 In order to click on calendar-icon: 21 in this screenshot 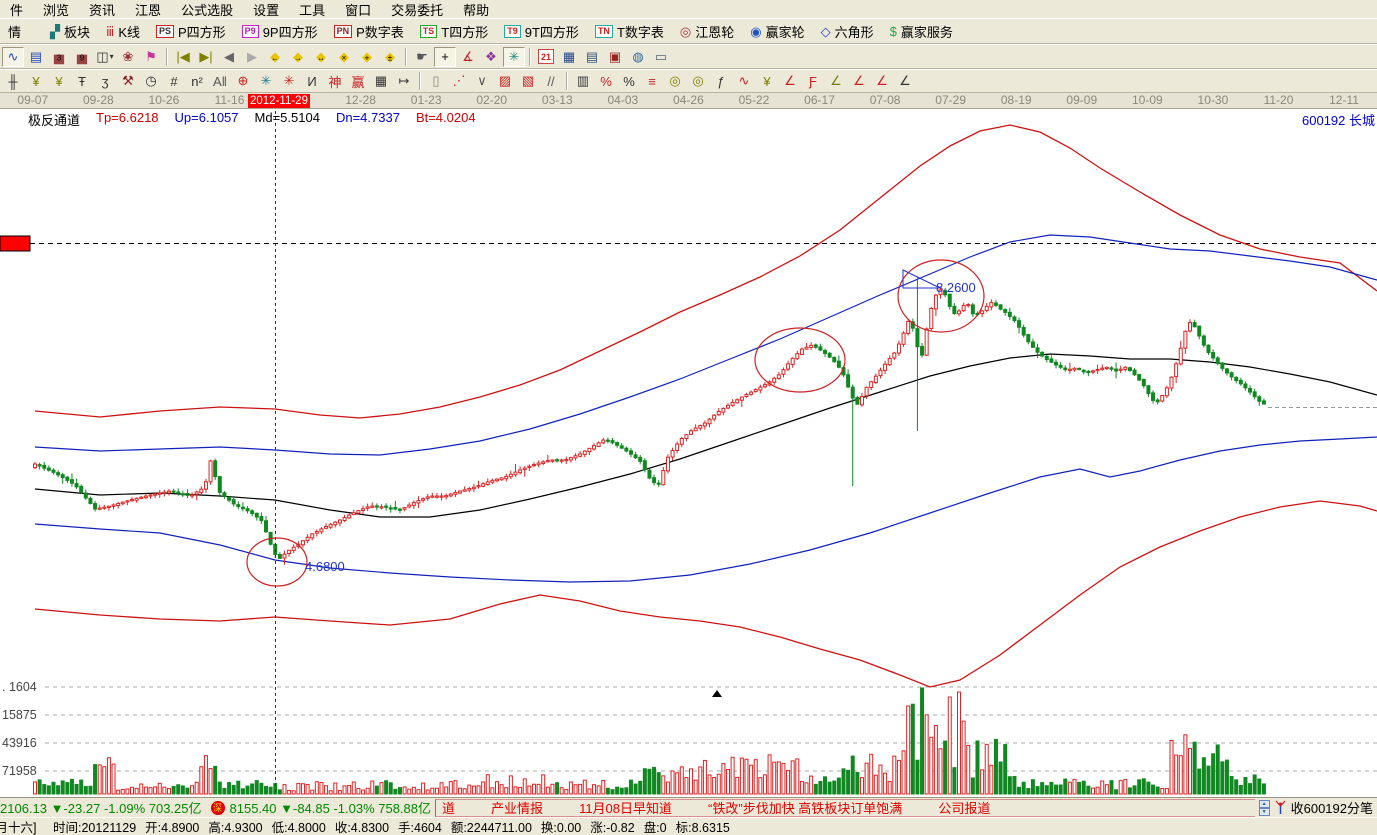, I will do `click(546, 57)`.